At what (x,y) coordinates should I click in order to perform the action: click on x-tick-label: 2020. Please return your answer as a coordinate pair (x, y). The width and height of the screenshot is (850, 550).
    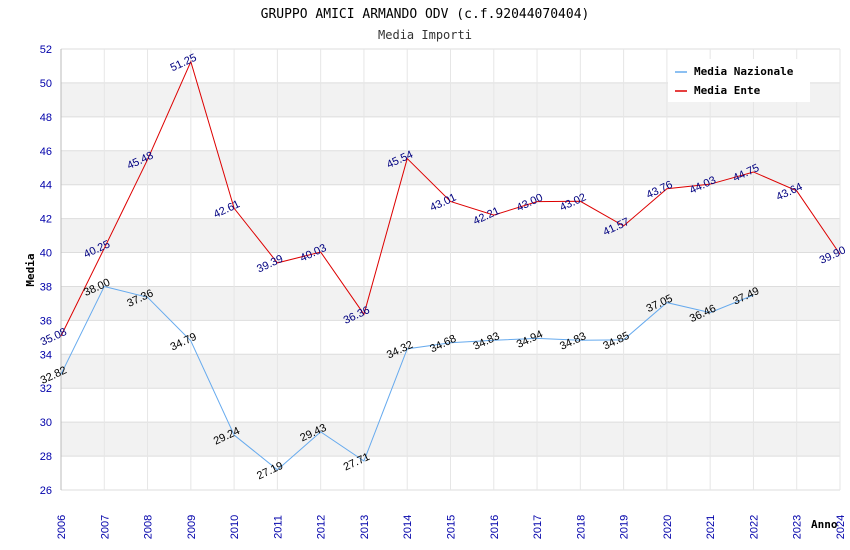
    Looking at the image, I should click on (668, 527).